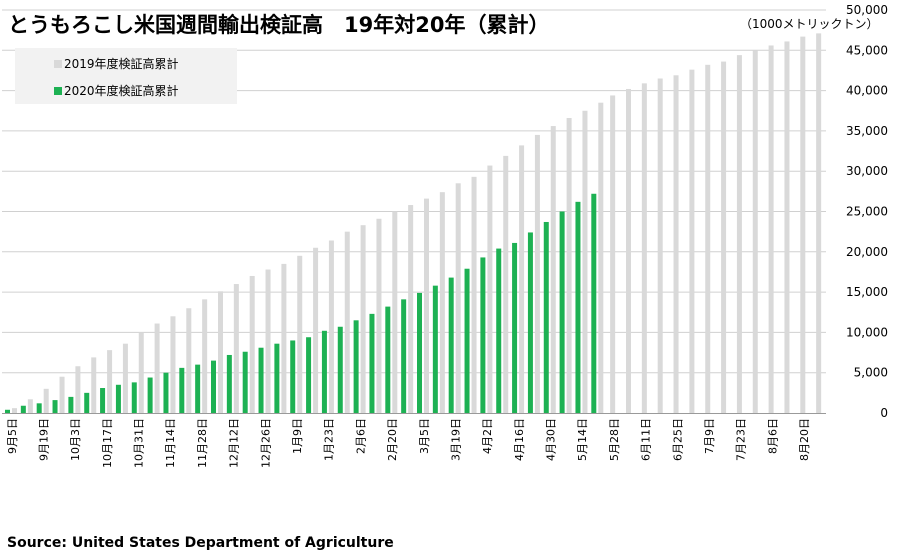  What do you see at coordinates (7, 411) in the screenshot?
I see `bar-2020-9月5日` at bounding box center [7, 411].